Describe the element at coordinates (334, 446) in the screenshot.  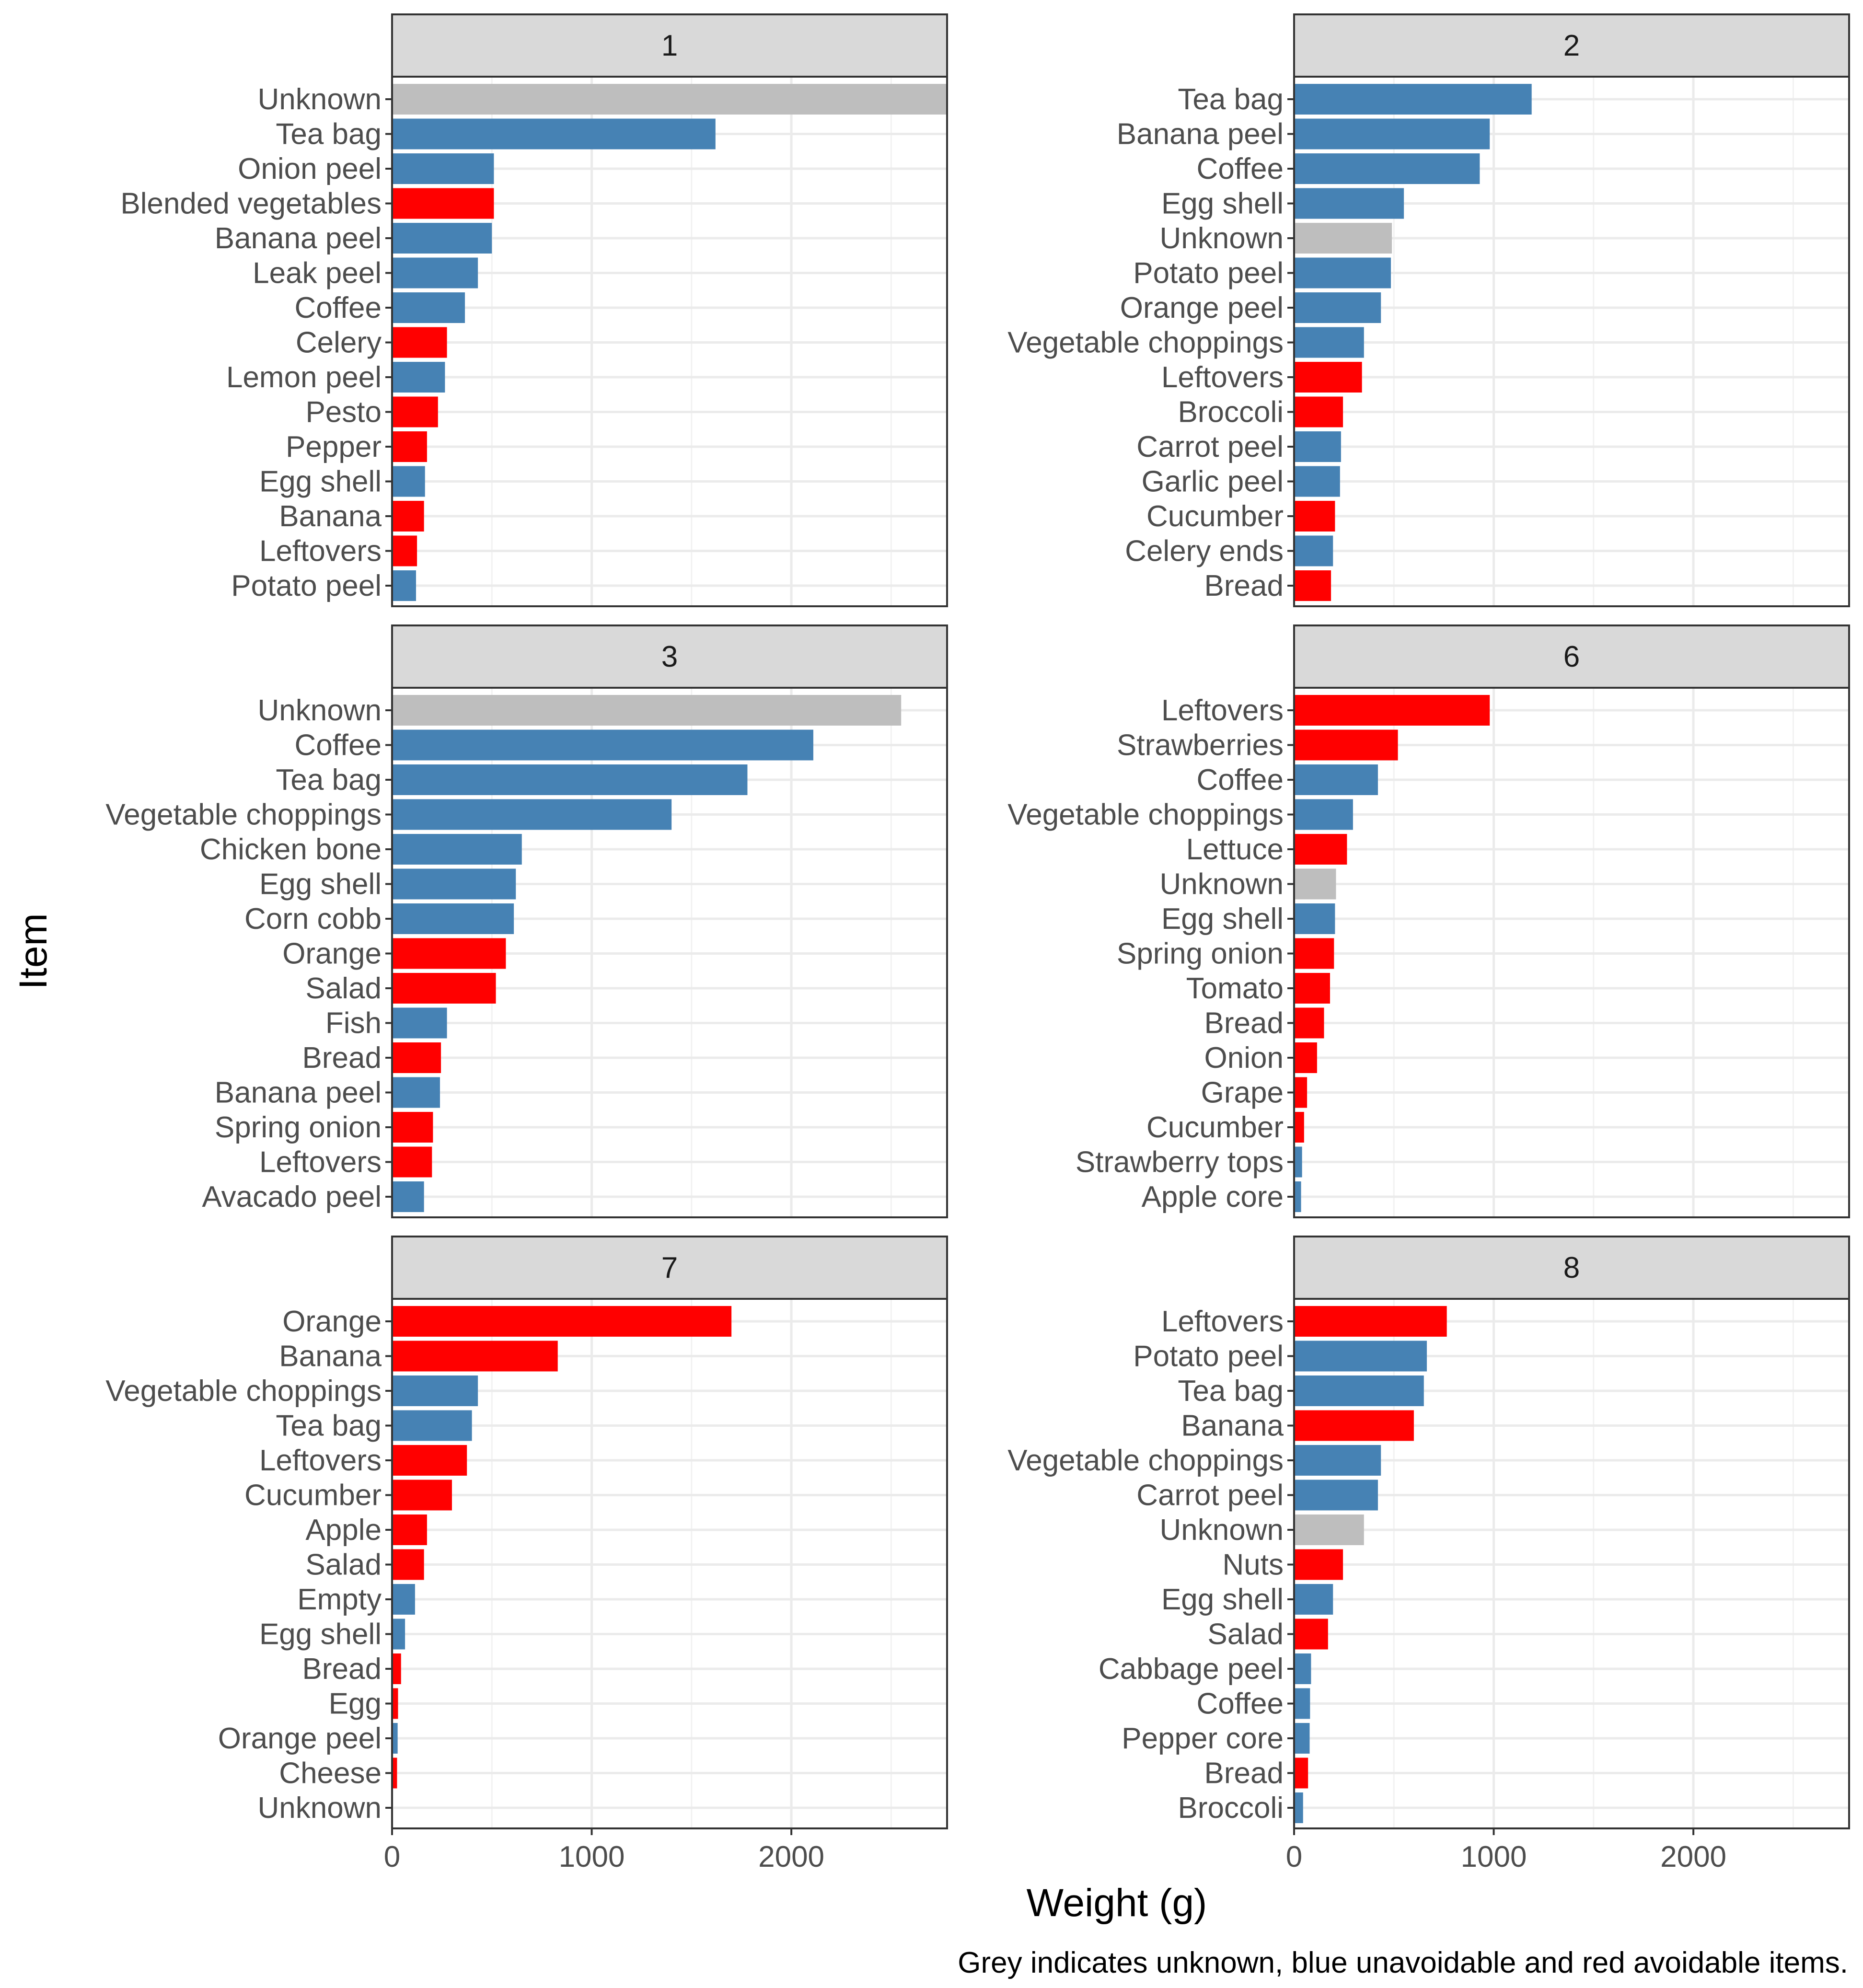
I see `y-tick-label: Pepper` at that location.